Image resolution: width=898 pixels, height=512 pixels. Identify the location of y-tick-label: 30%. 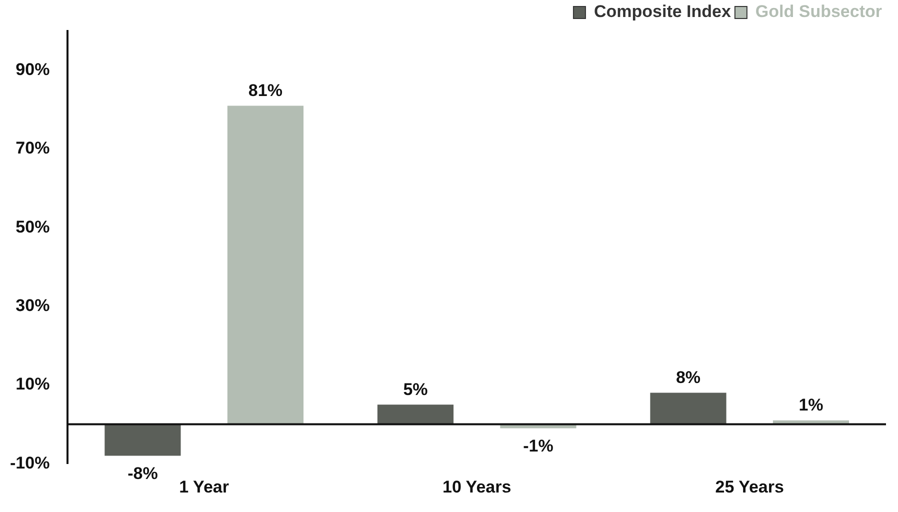
(33, 305).